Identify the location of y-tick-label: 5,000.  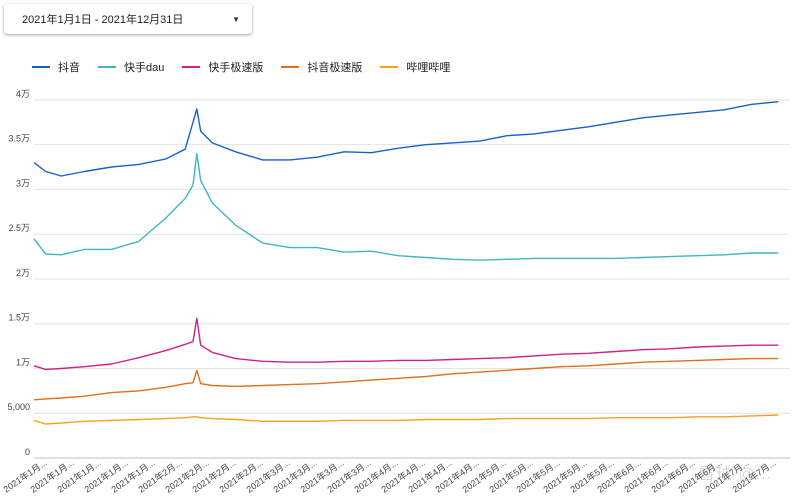
(18, 407).